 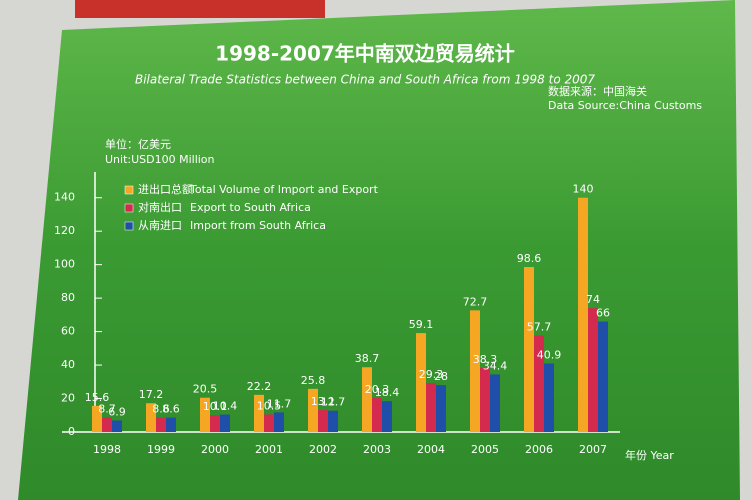 I want to click on data-label: 98.6, so click(x=529, y=258).